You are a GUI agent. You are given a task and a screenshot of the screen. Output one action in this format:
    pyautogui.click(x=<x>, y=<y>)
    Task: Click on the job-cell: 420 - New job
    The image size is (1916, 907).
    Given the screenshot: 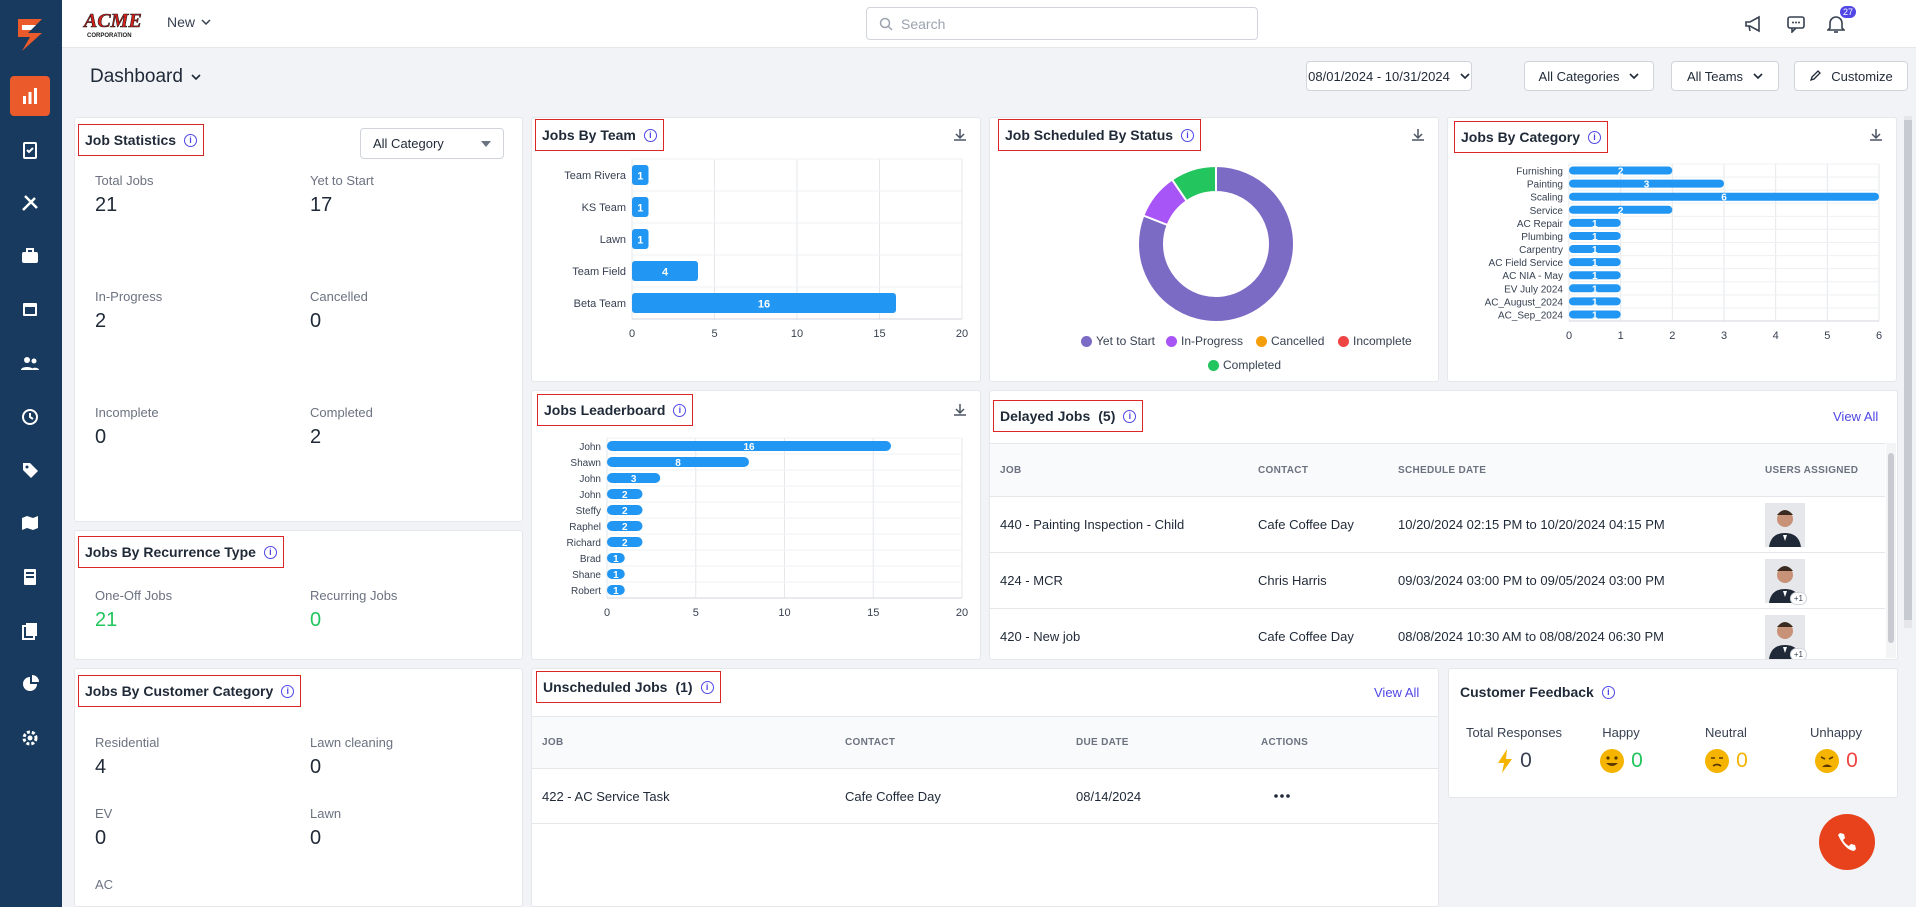 What is the action you would take?
    pyautogui.click(x=1040, y=636)
    